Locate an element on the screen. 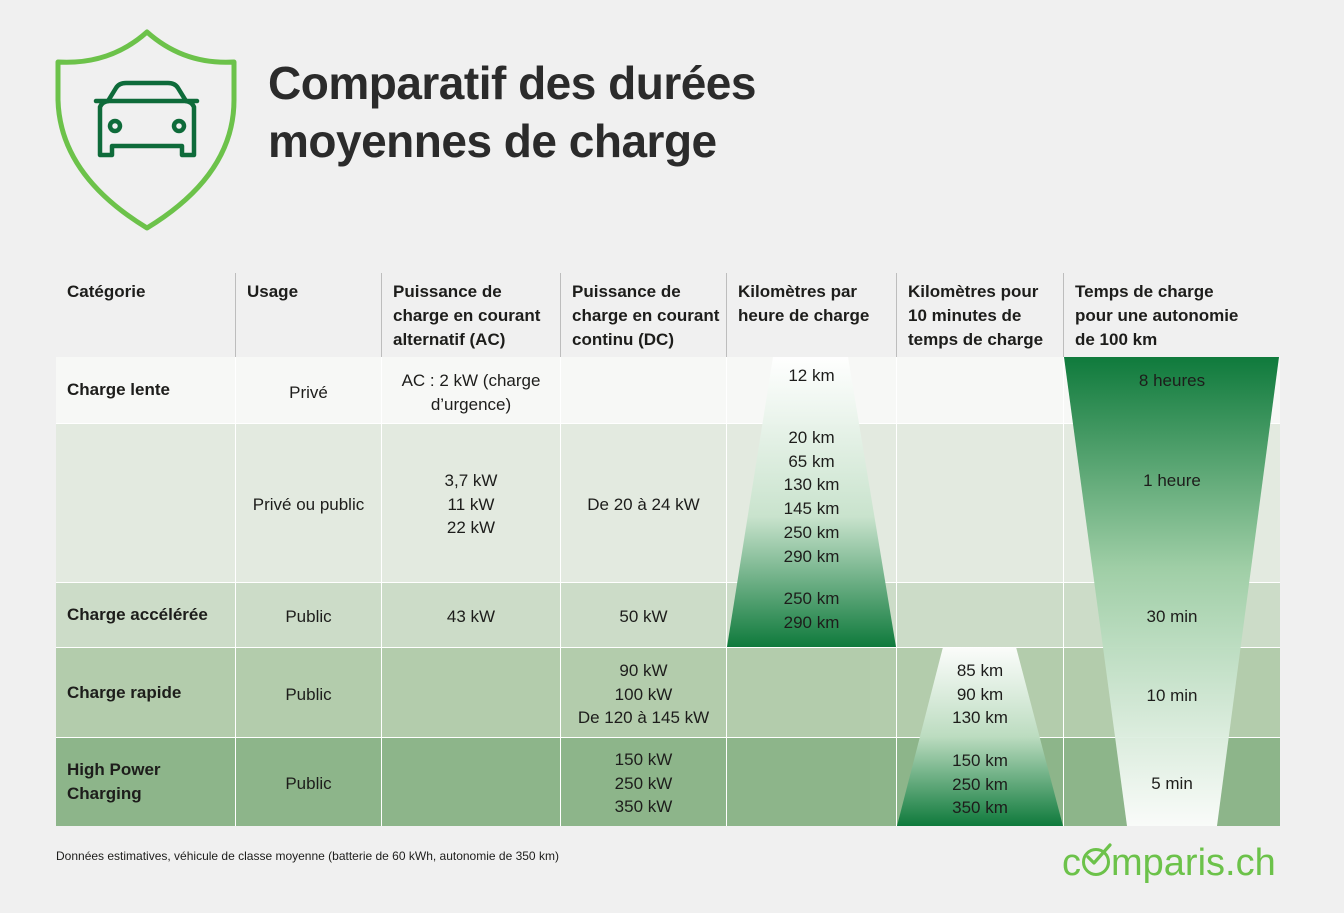 This screenshot has height=913, width=1344. header-category: Catégorie is located at coordinates (106, 291).